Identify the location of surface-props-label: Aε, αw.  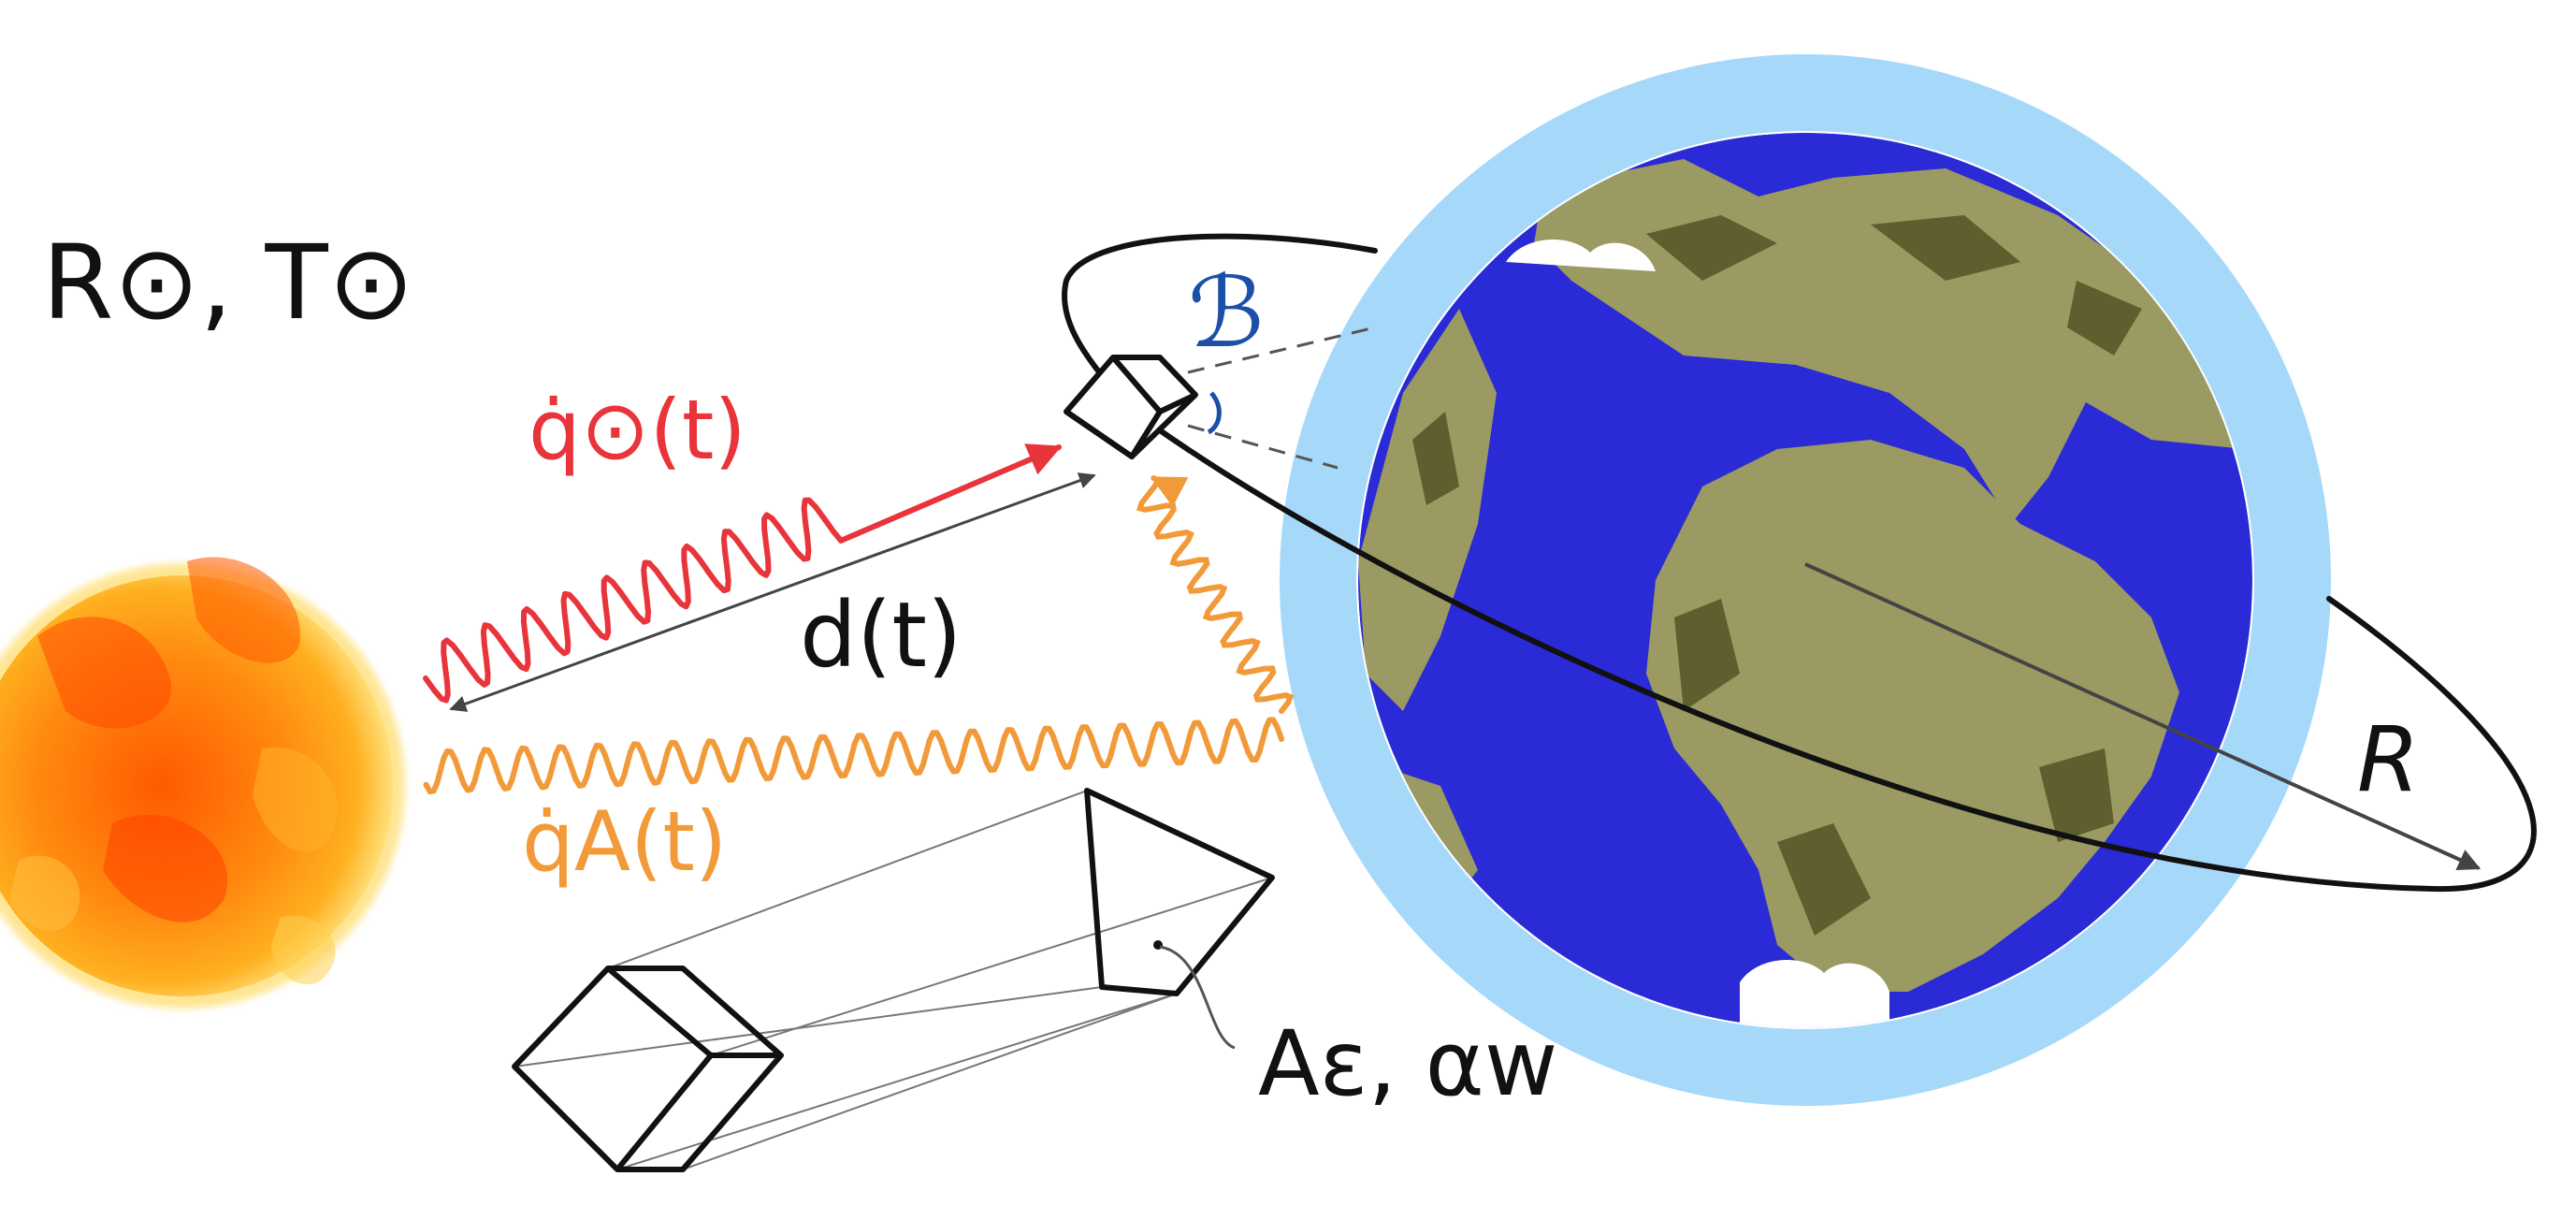
(1407, 1063).